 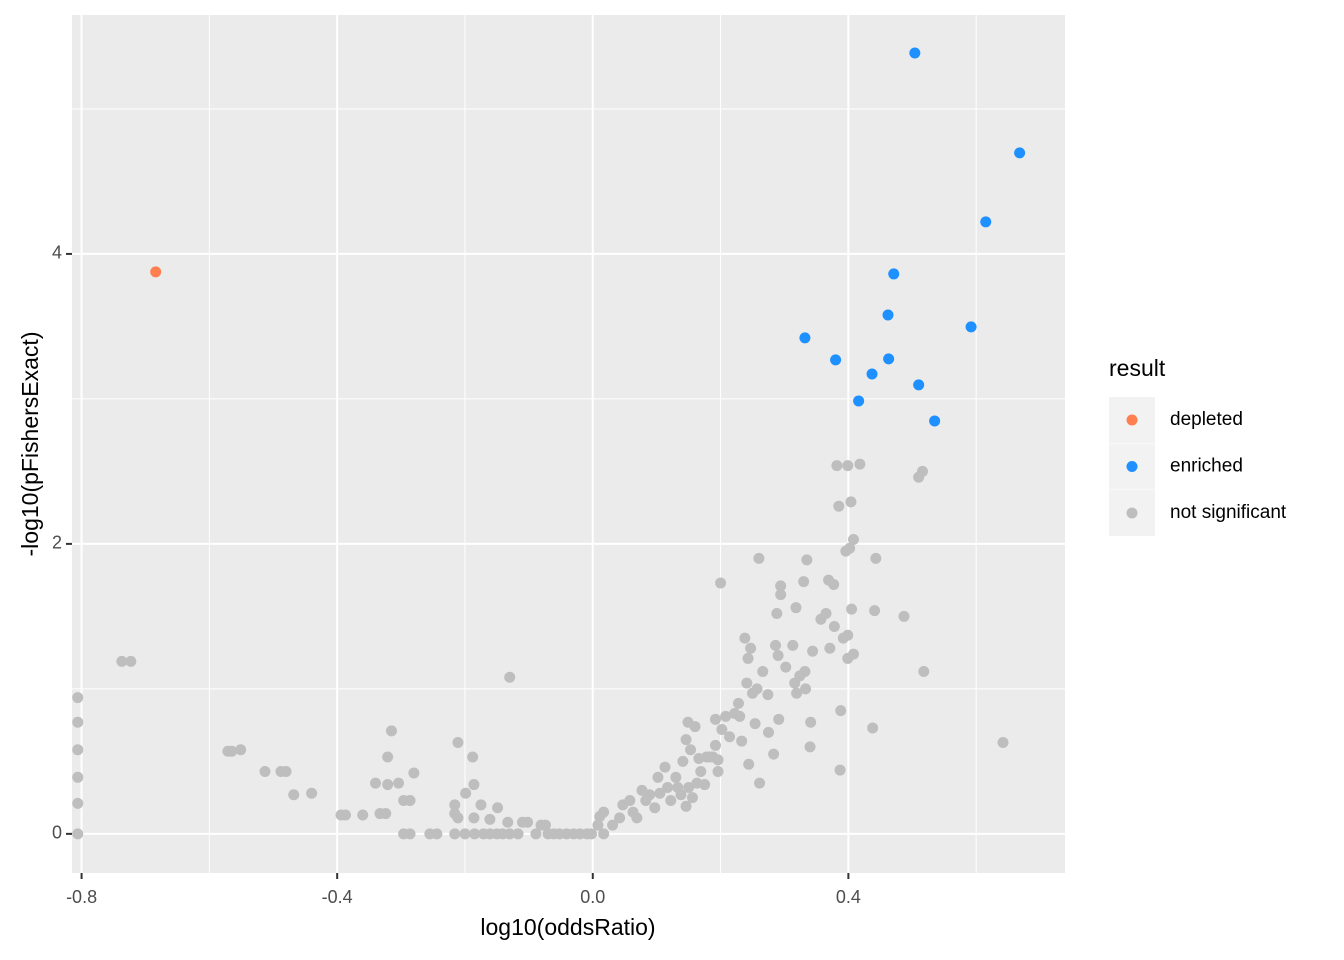 I want to click on legend-title: result, so click(x=1137, y=368).